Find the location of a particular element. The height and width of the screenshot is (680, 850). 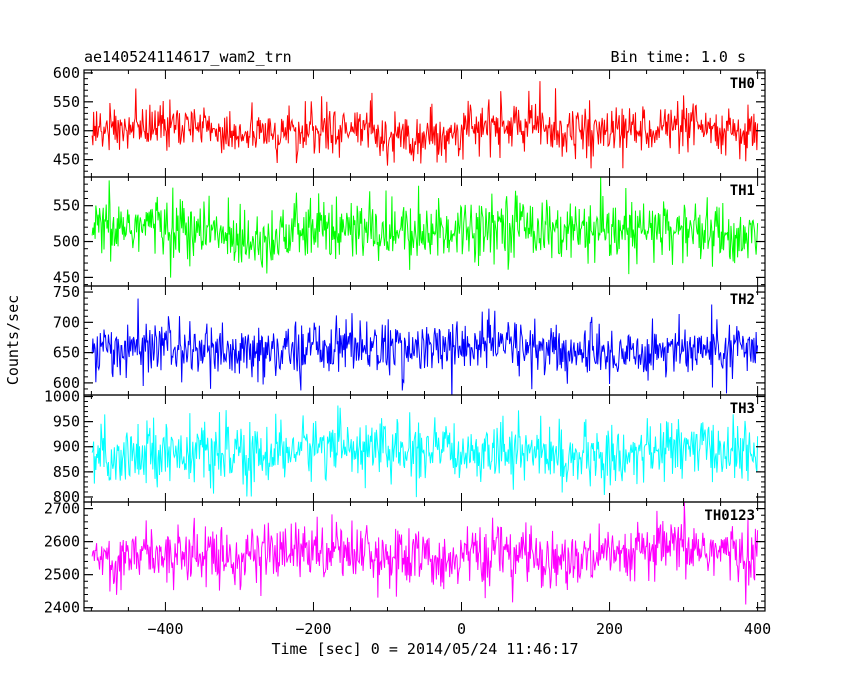

y-tick-label: 700 is located at coordinates (66, 322).